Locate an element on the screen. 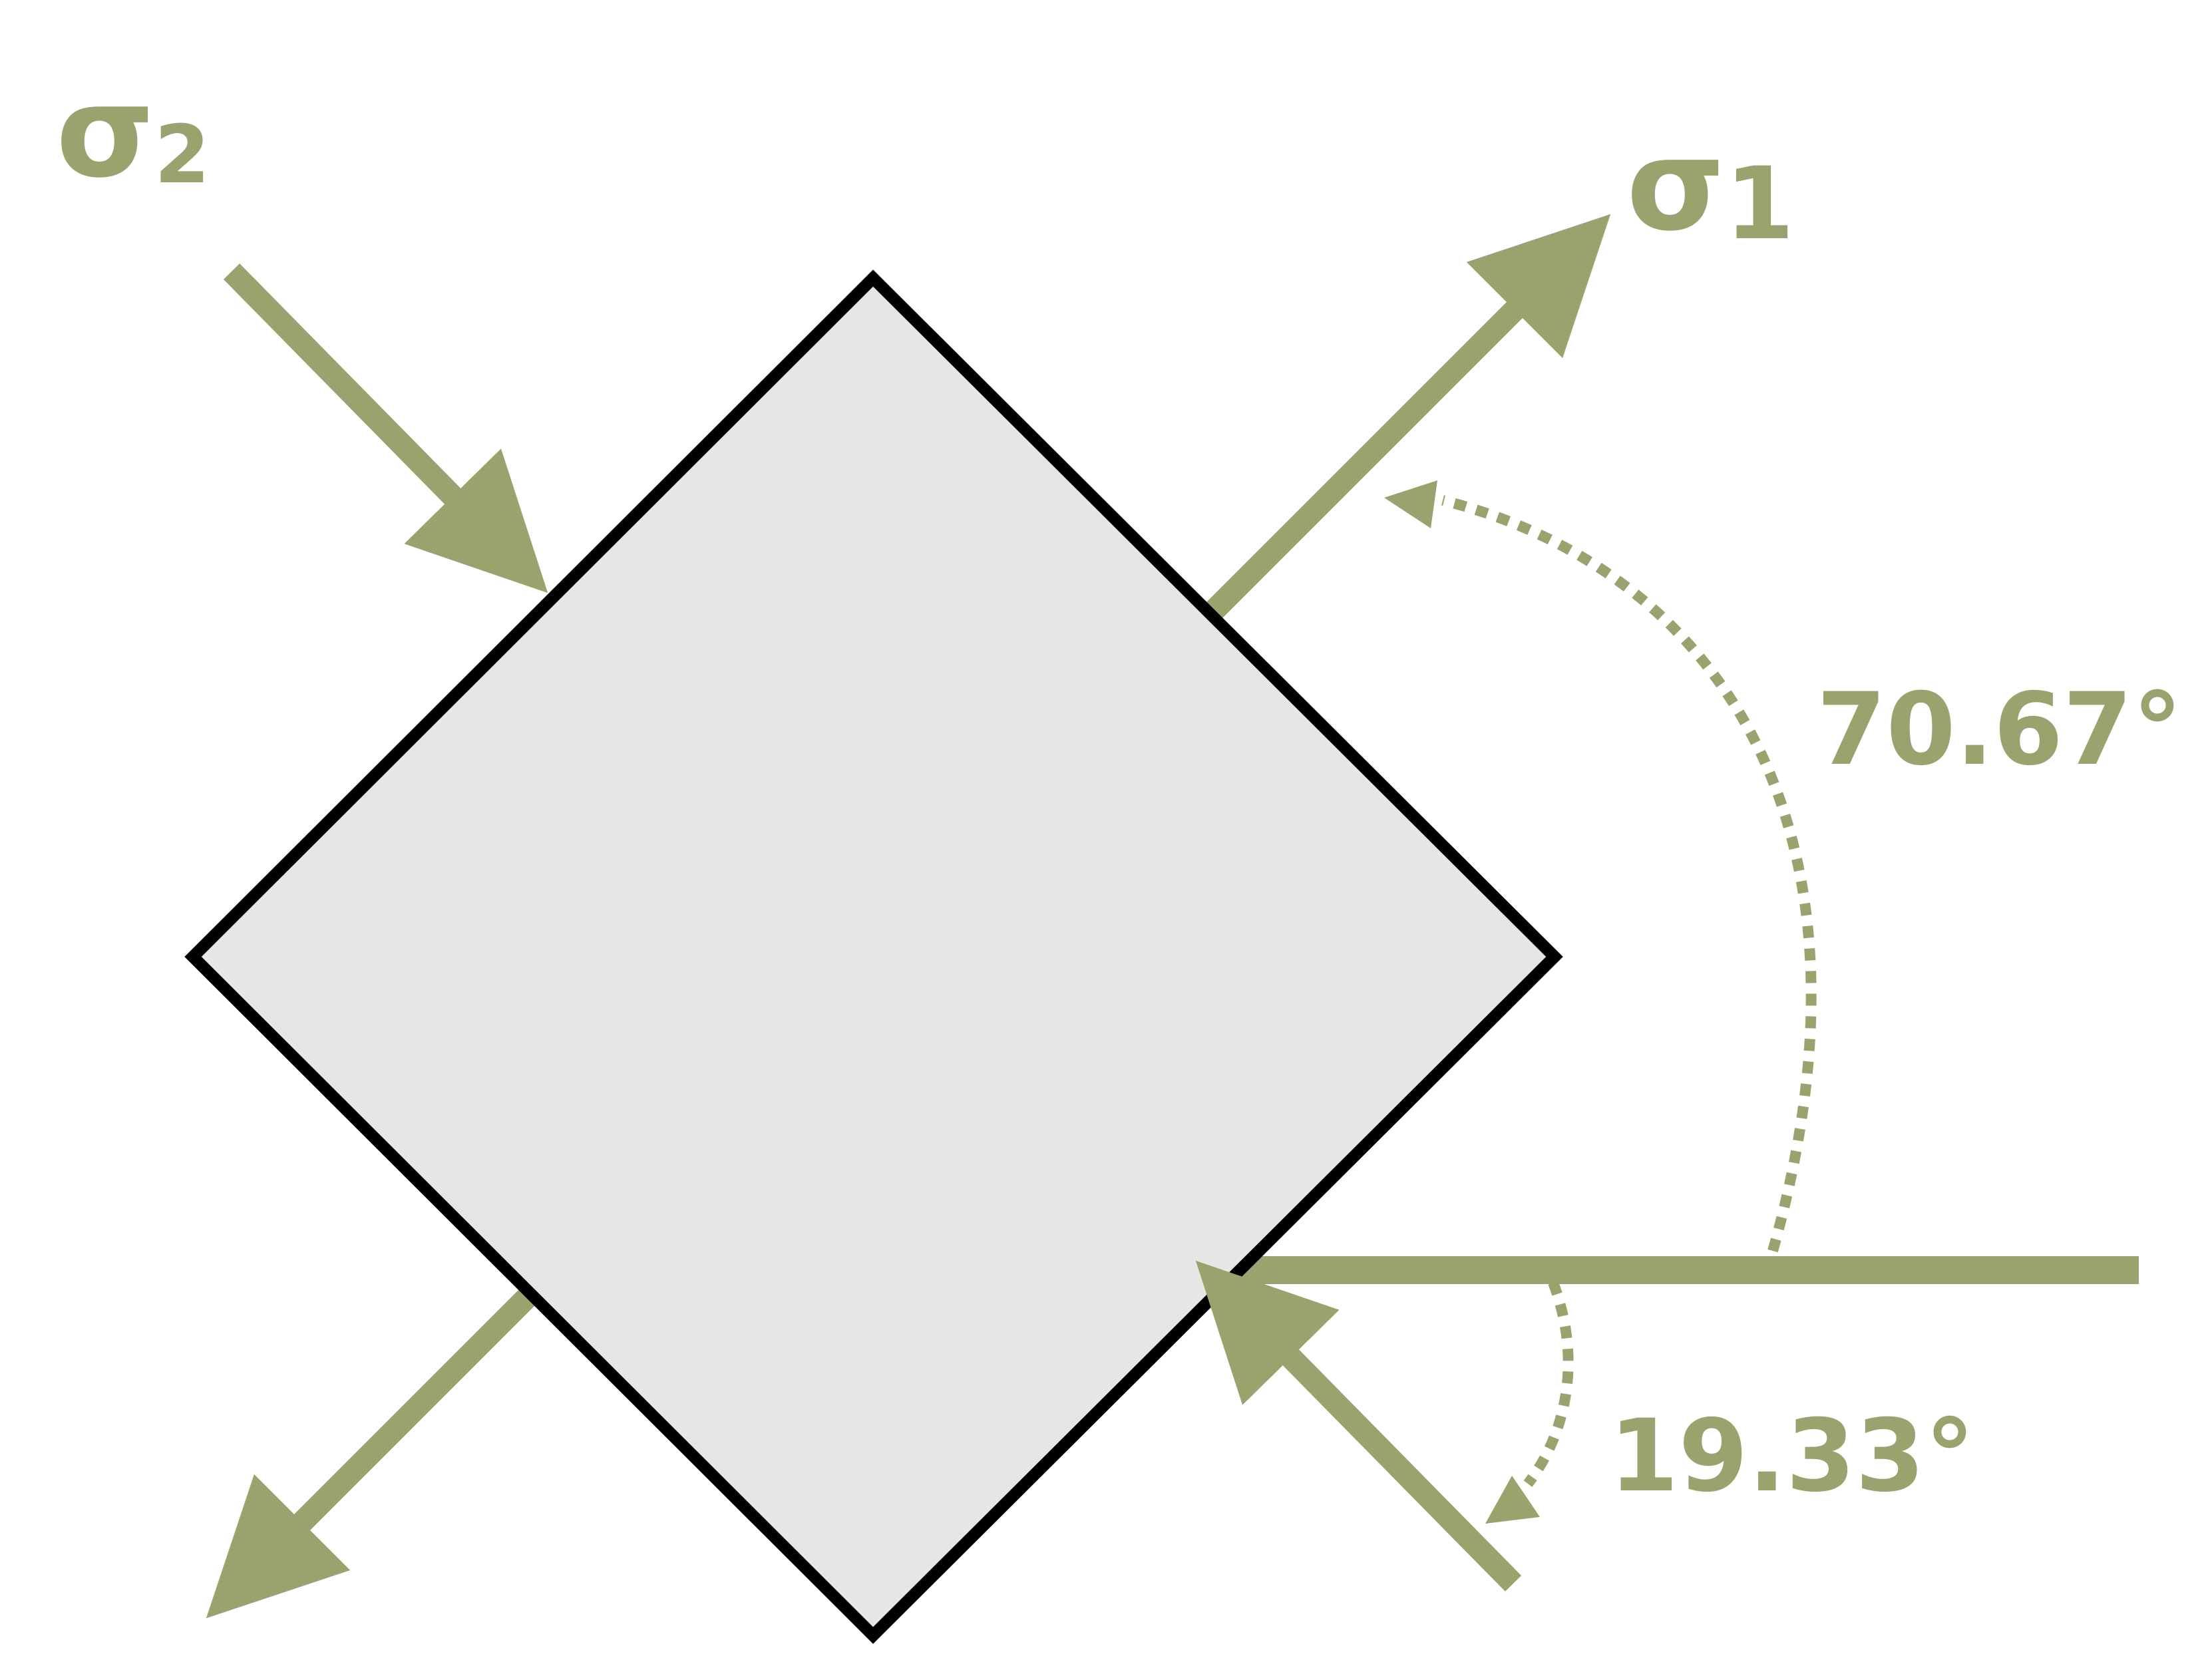 The height and width of the screenshot is (1670, 2212). sigma2-symbol: σ is located at coordinates (105, 132).